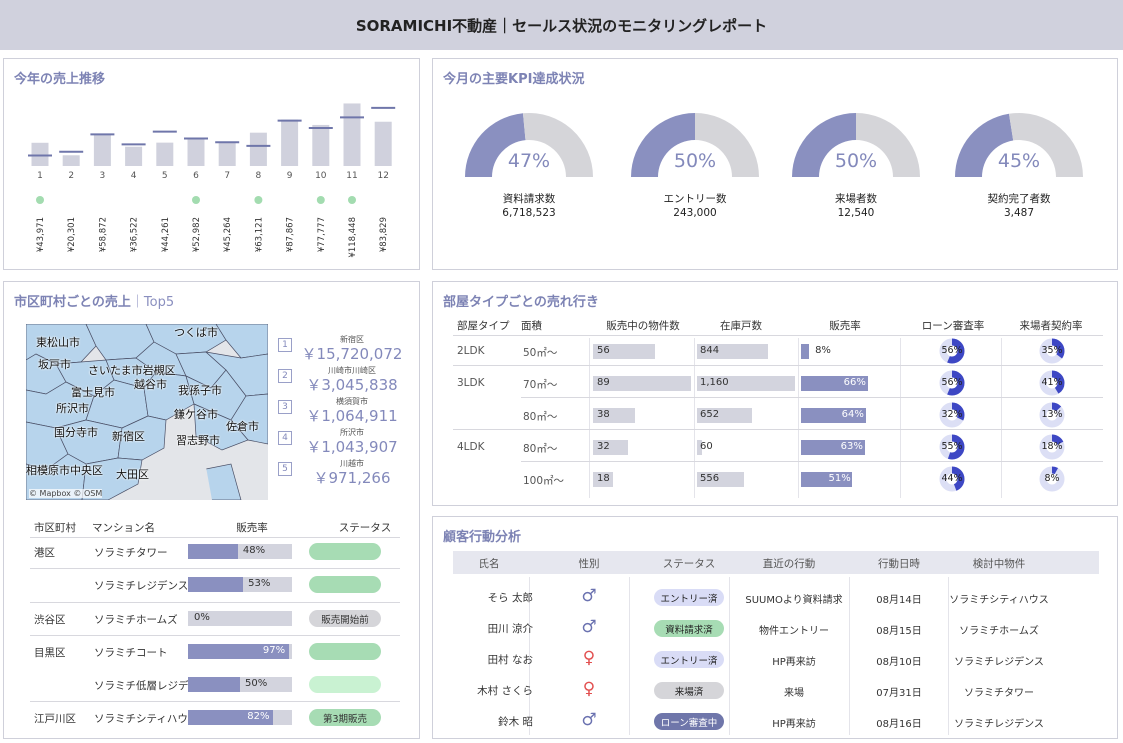 Image resolution: width=1123 pixels, height=743 pixels. What do you see at coordinates (252, 528) in the screenshot?
I see `city-table-header: 販売率` at bounding box center [252, 528].